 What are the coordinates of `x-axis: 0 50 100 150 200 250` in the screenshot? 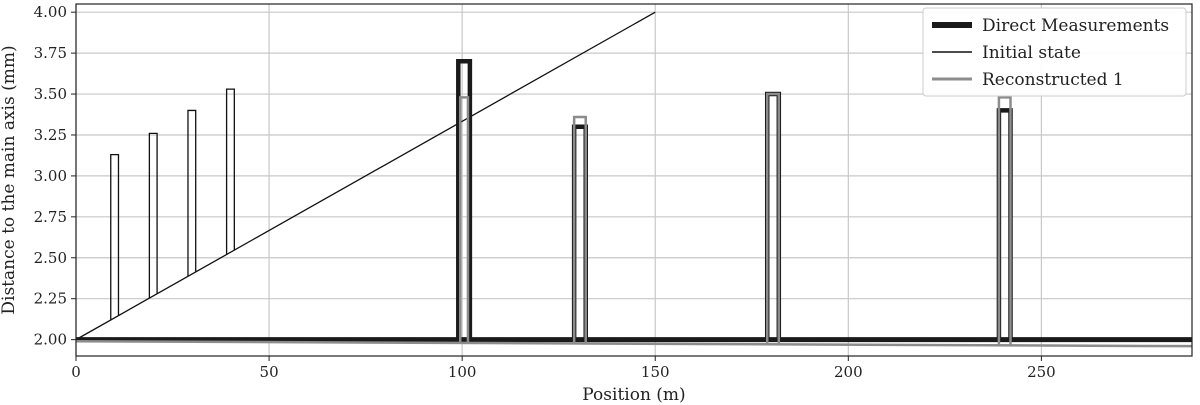 It's located at (563, 368).